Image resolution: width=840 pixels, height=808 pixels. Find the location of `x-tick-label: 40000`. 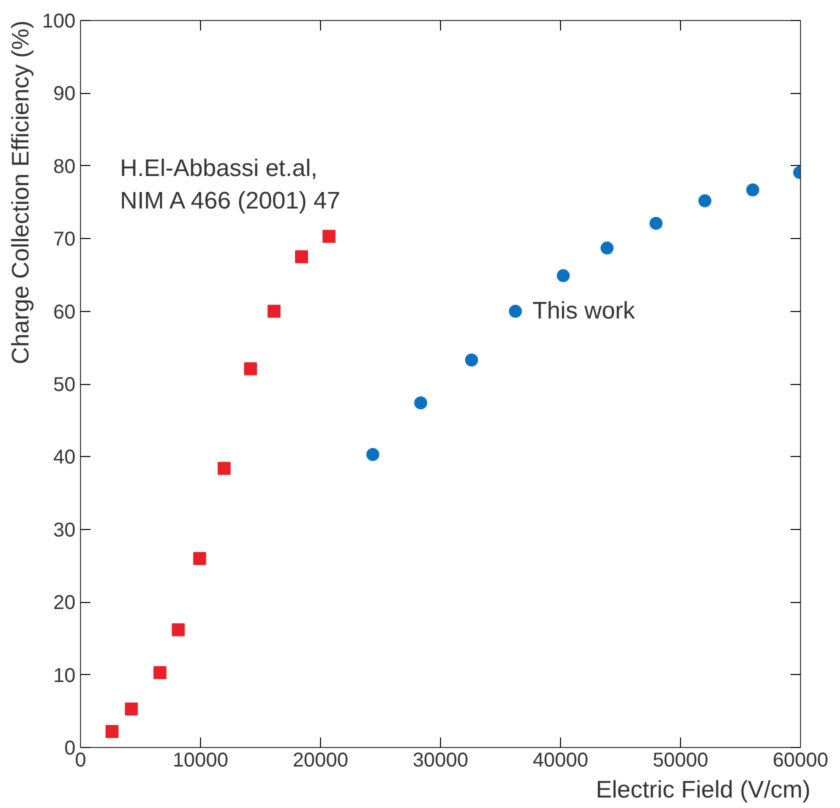

x-tick-label: 40000 is located at coordinates (560, 761).